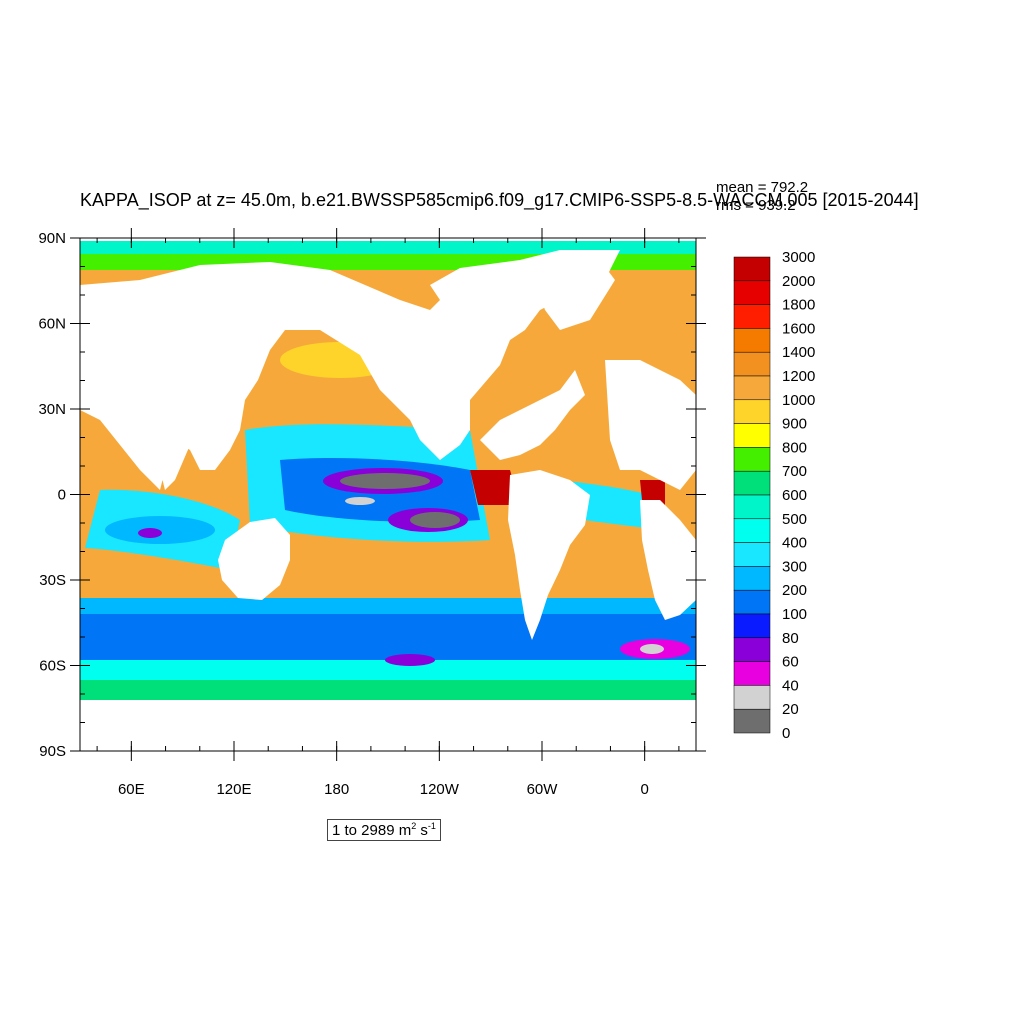 The width and height of the screenshot is (1024, 1024). What do you see at coordinates (756, 205) in the screenshot?
I see `rms-stat: rms = 939.2` at bounding box center [756, 205].